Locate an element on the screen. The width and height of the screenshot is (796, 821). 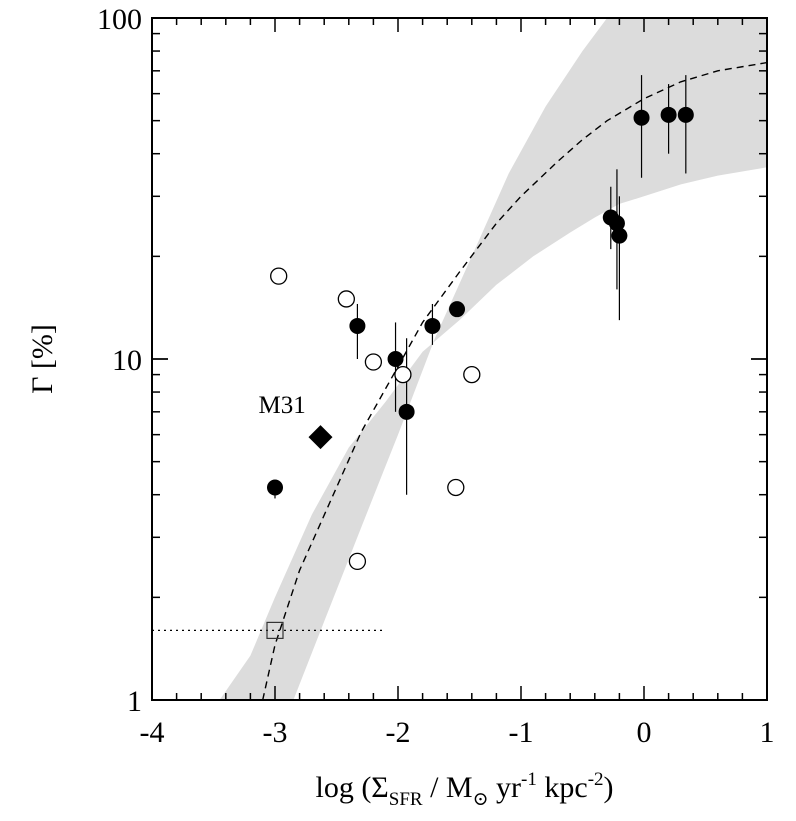
x-tick-label: -2 is located at coordinates (398, 732).